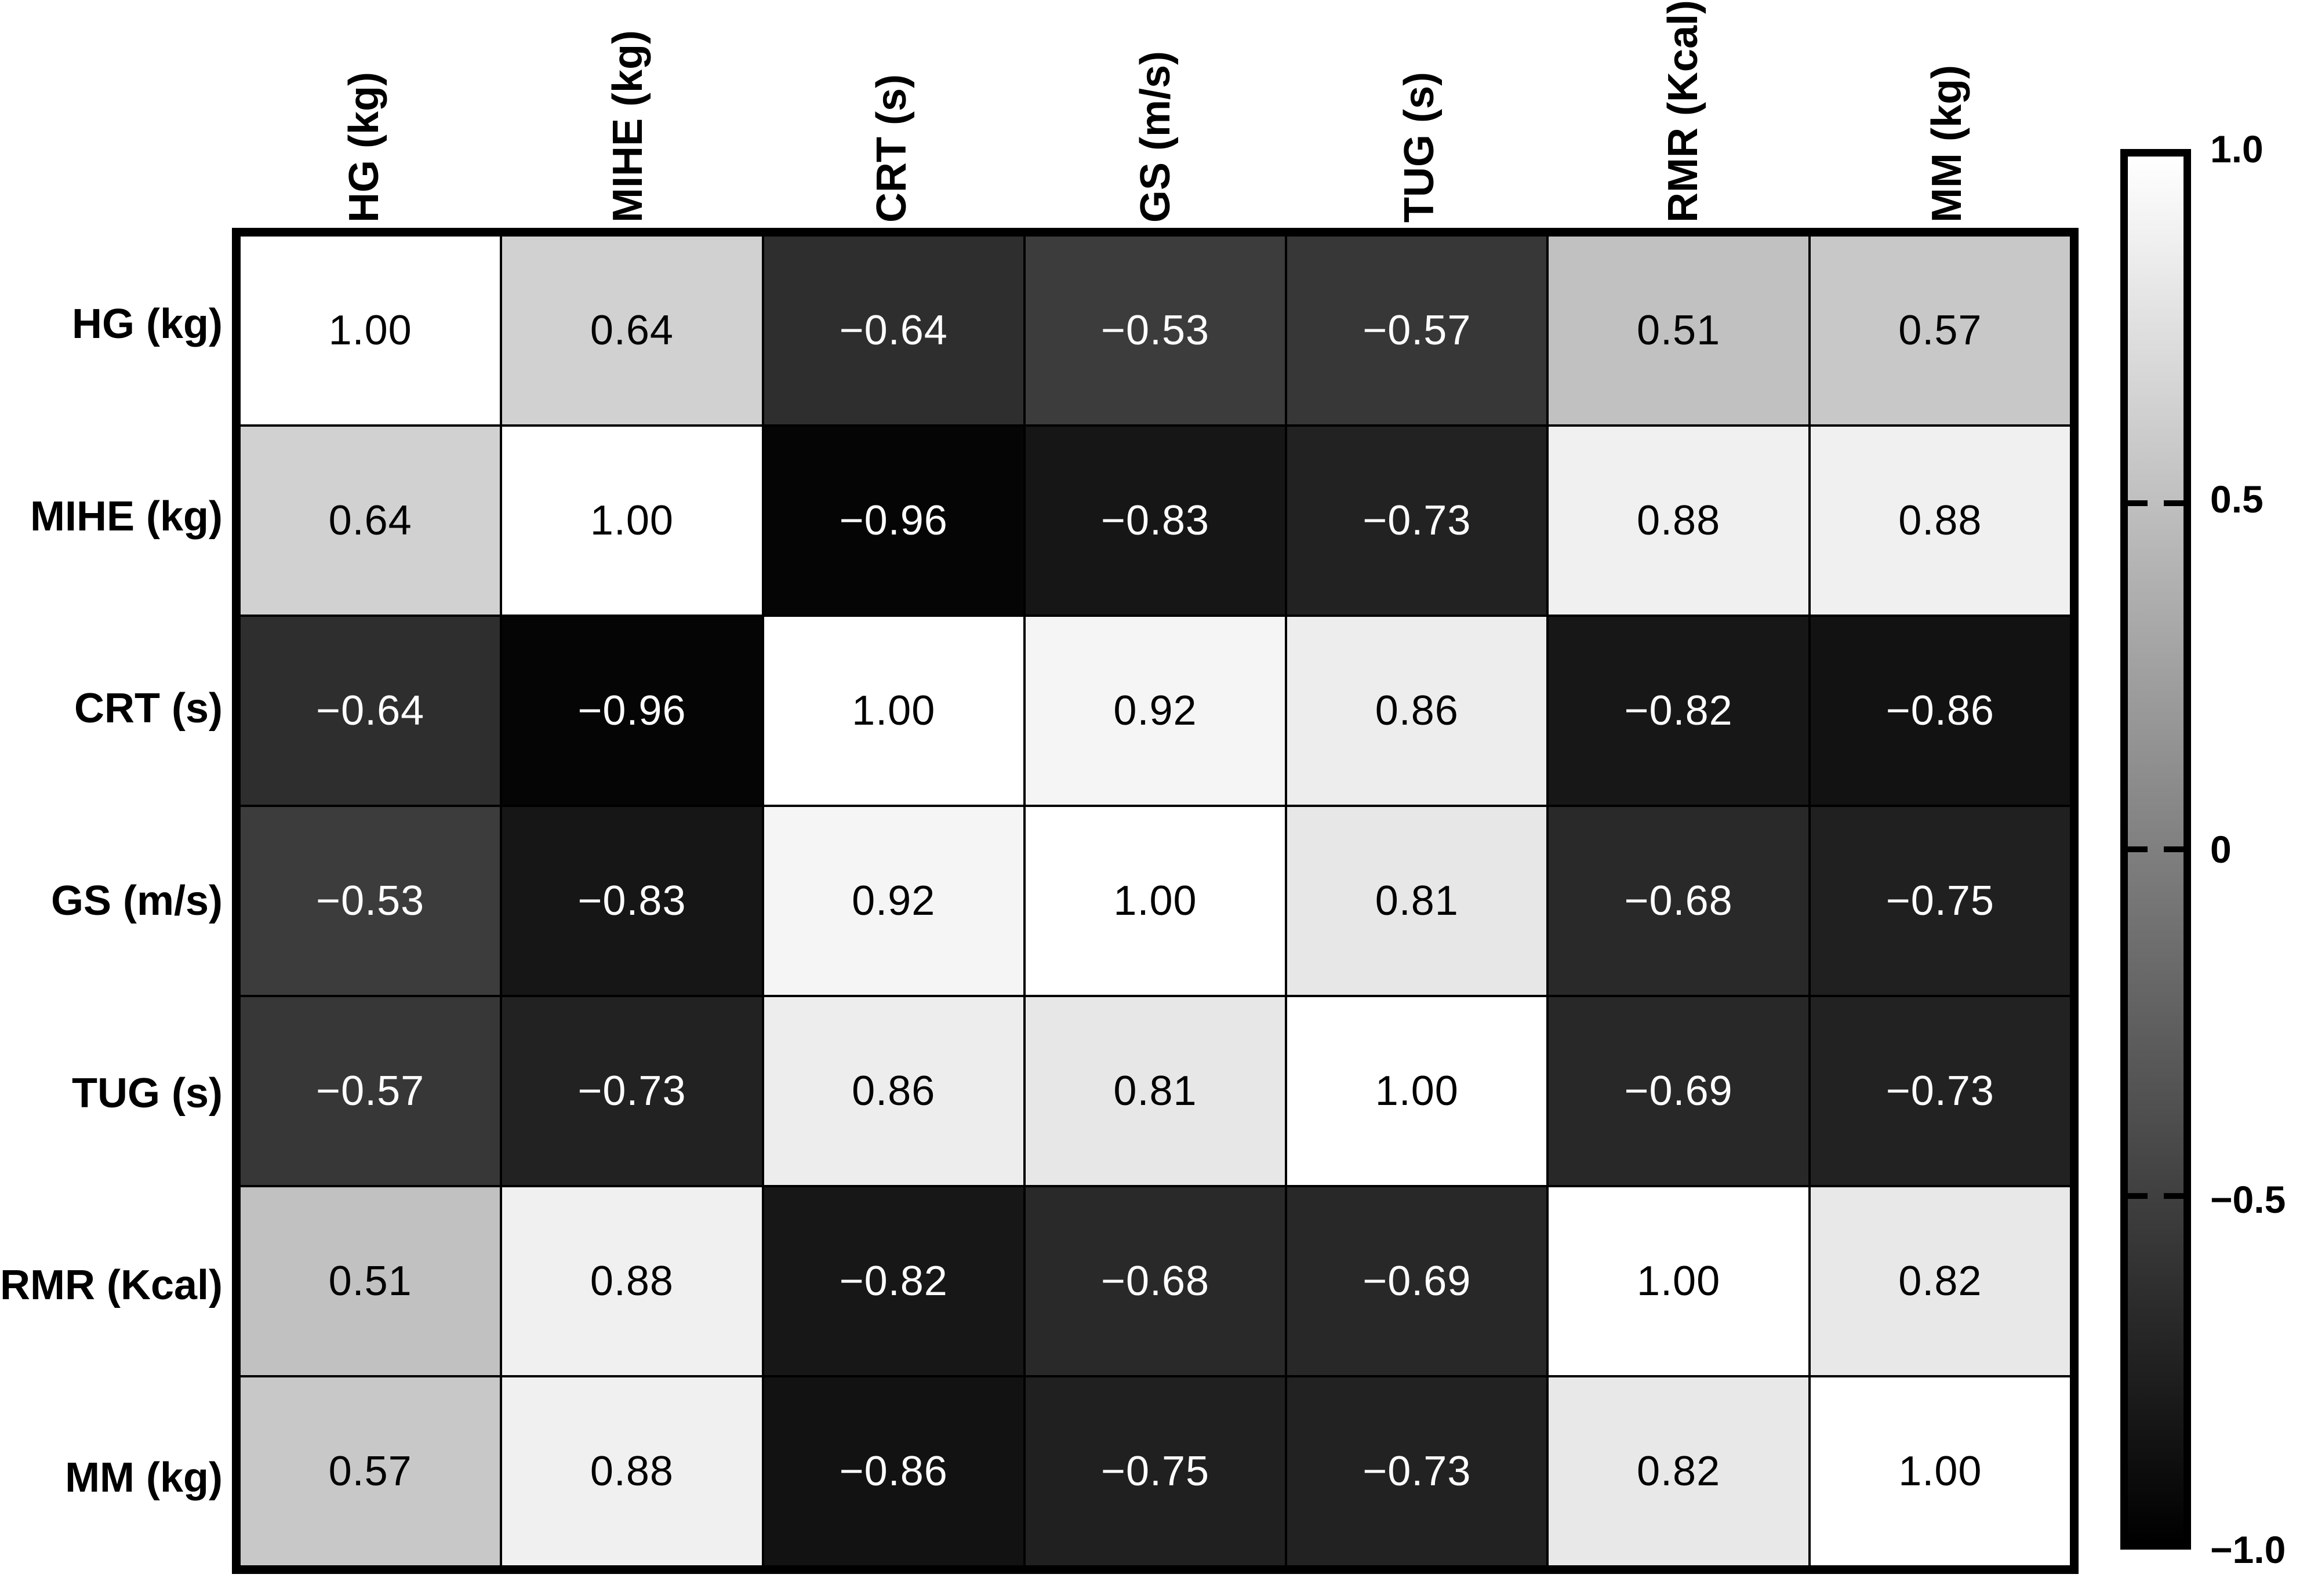  Describe the element at coordinates (2237, 149) in the screenshot. I see `colorbar-tick-label: 1.0` at that location.